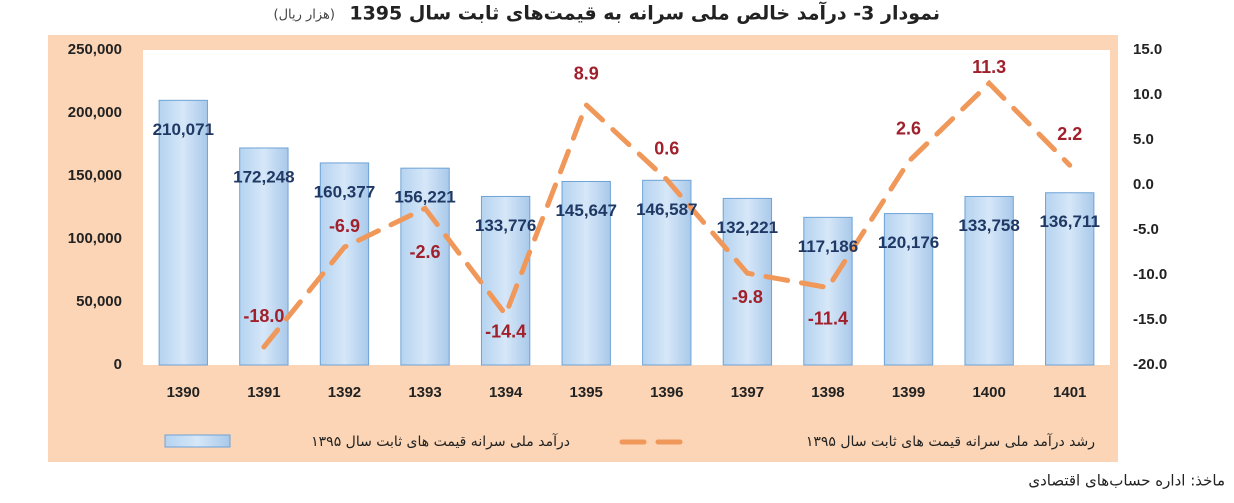 Image resolution: width=1234 pixels, height=503 pixels. I want to click on chart-subtitle: (هزار ریال), so click(304, 15).